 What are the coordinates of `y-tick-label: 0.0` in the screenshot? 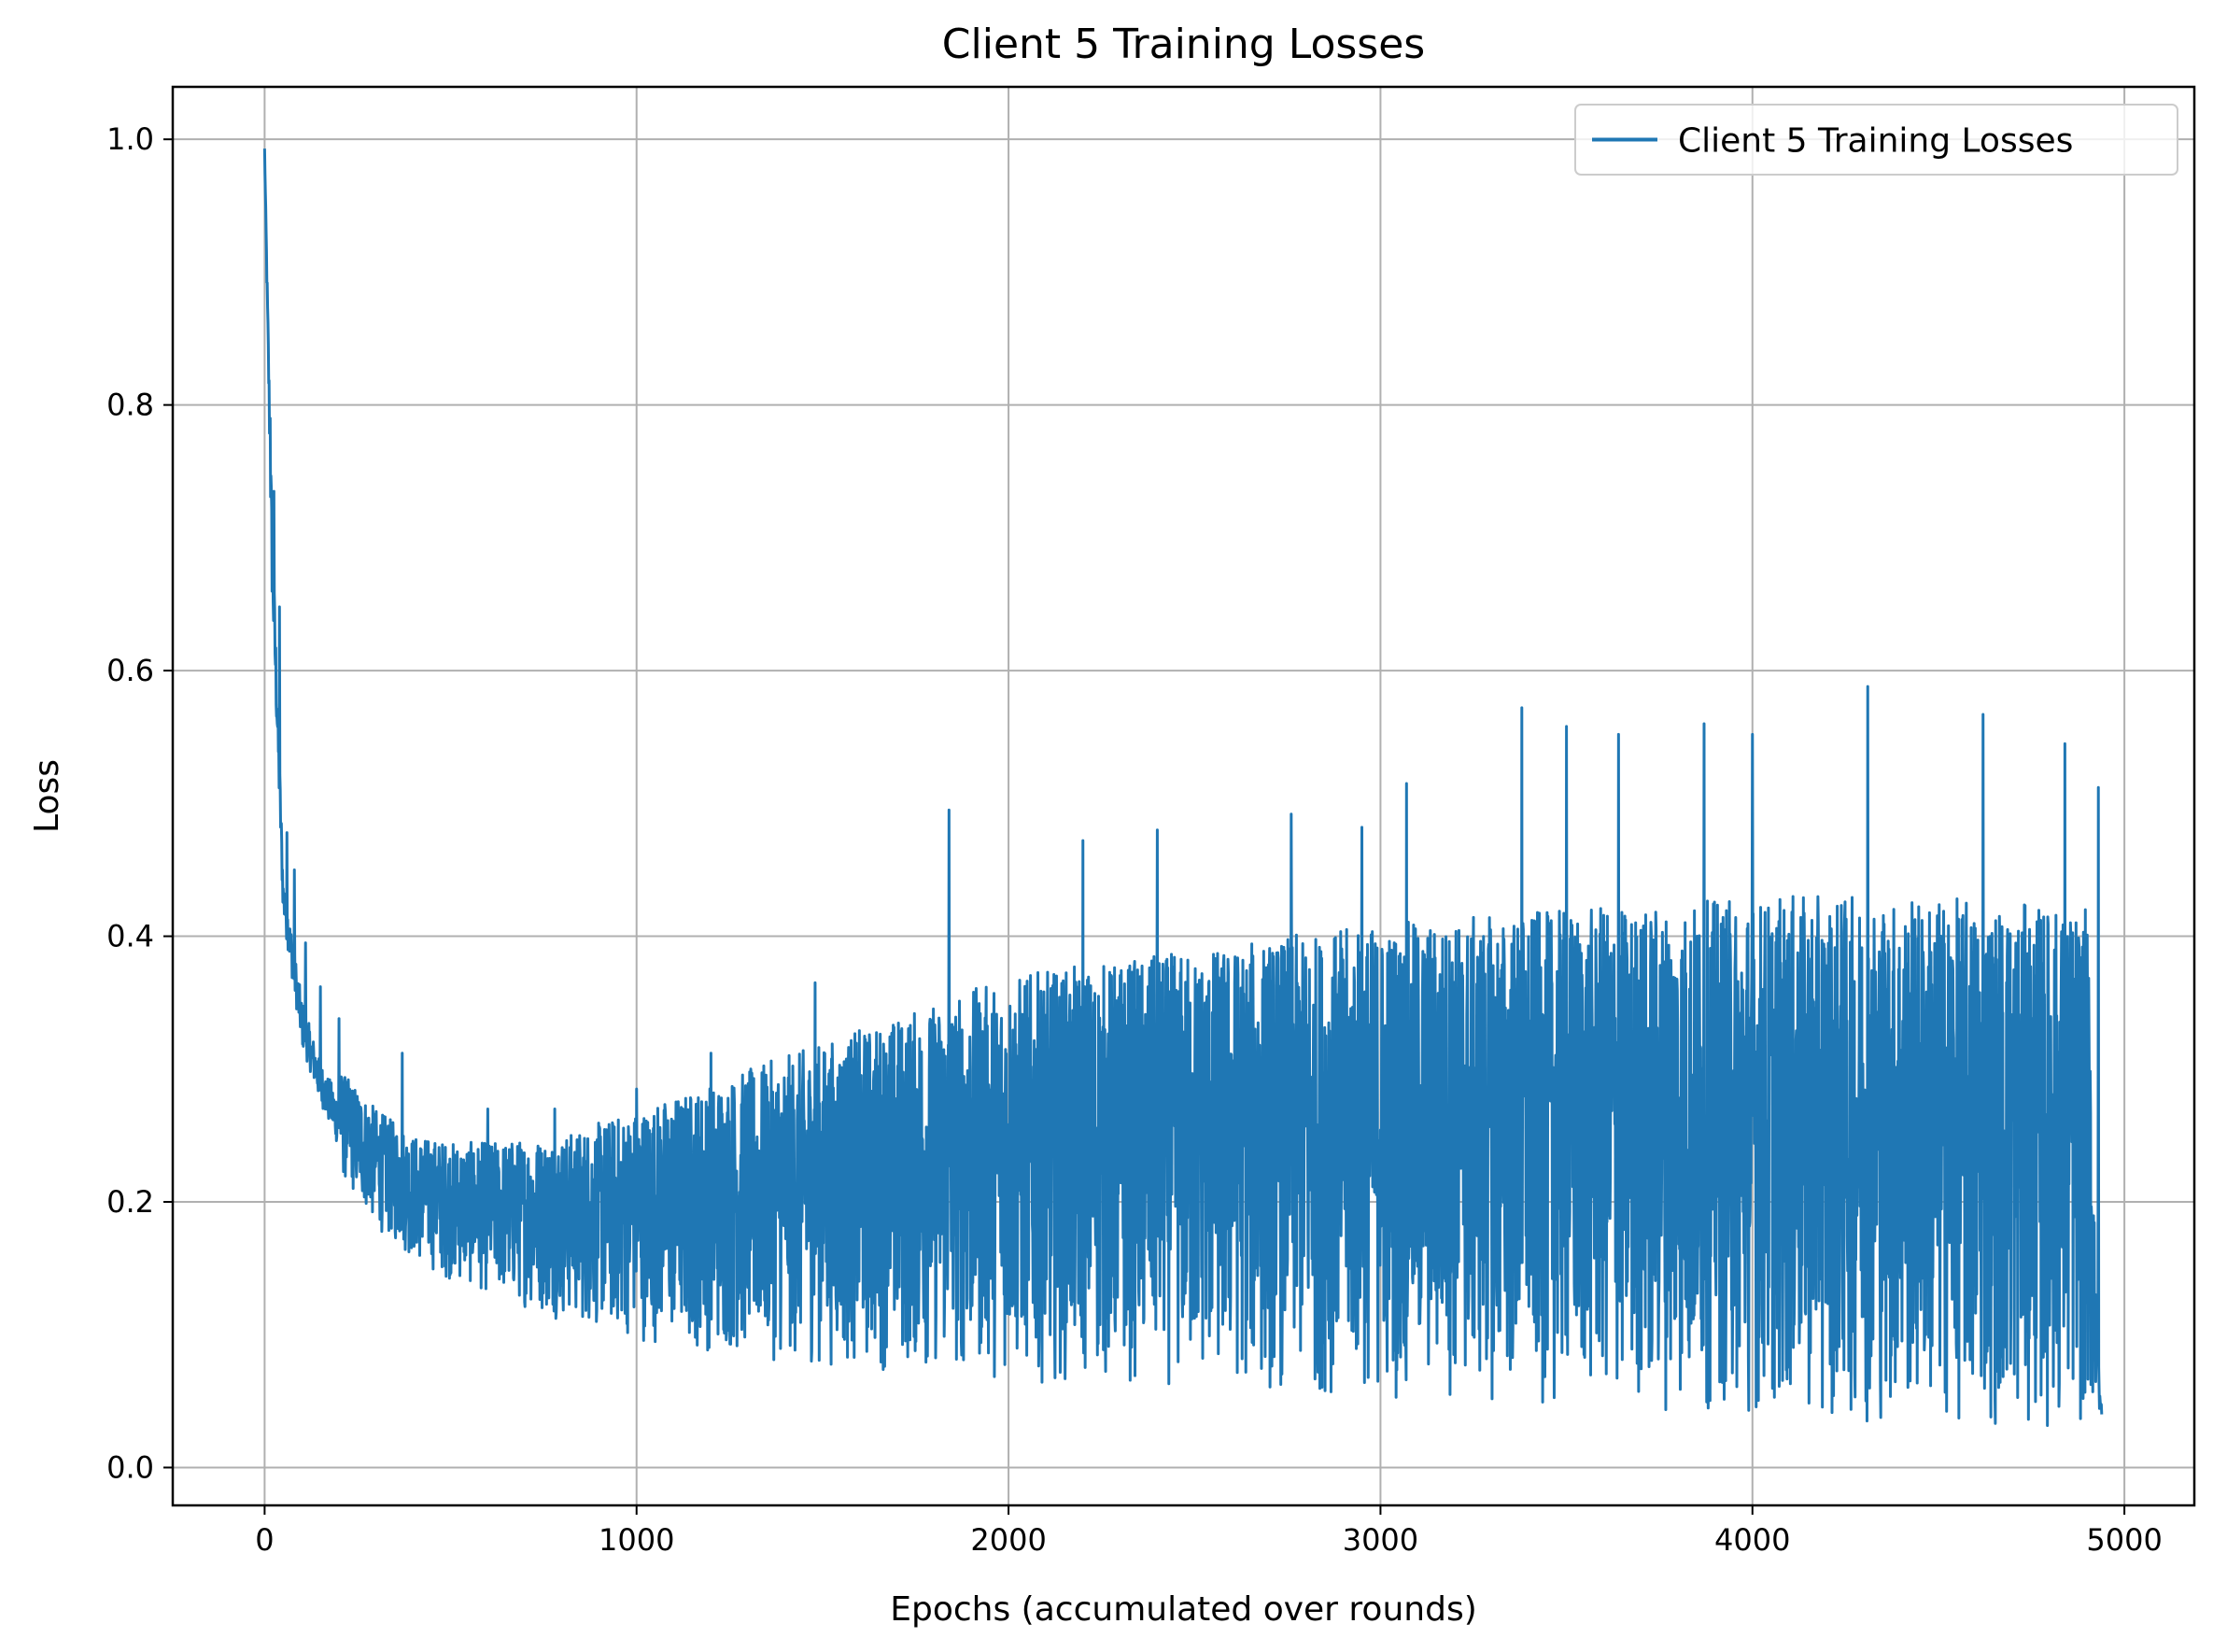 It's located at (130, 1467).